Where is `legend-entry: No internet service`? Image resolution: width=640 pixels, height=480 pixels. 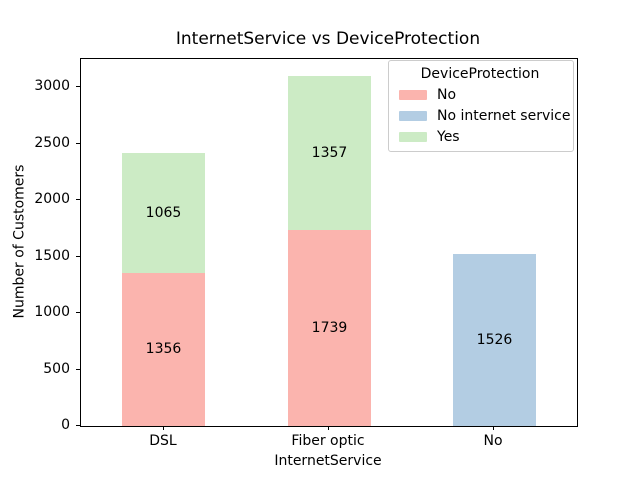 legend-entry: No internet service is located at coordinates (482, 115).